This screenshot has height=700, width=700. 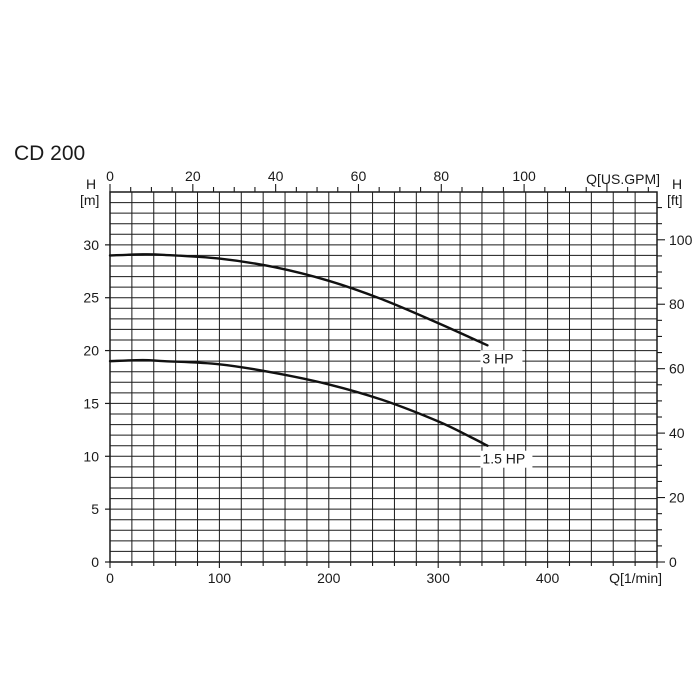 What do you see at coordinates (359, 176) in the screenshot?
I see `x-top-tick-label: 60` at bounding box center [359, 176].